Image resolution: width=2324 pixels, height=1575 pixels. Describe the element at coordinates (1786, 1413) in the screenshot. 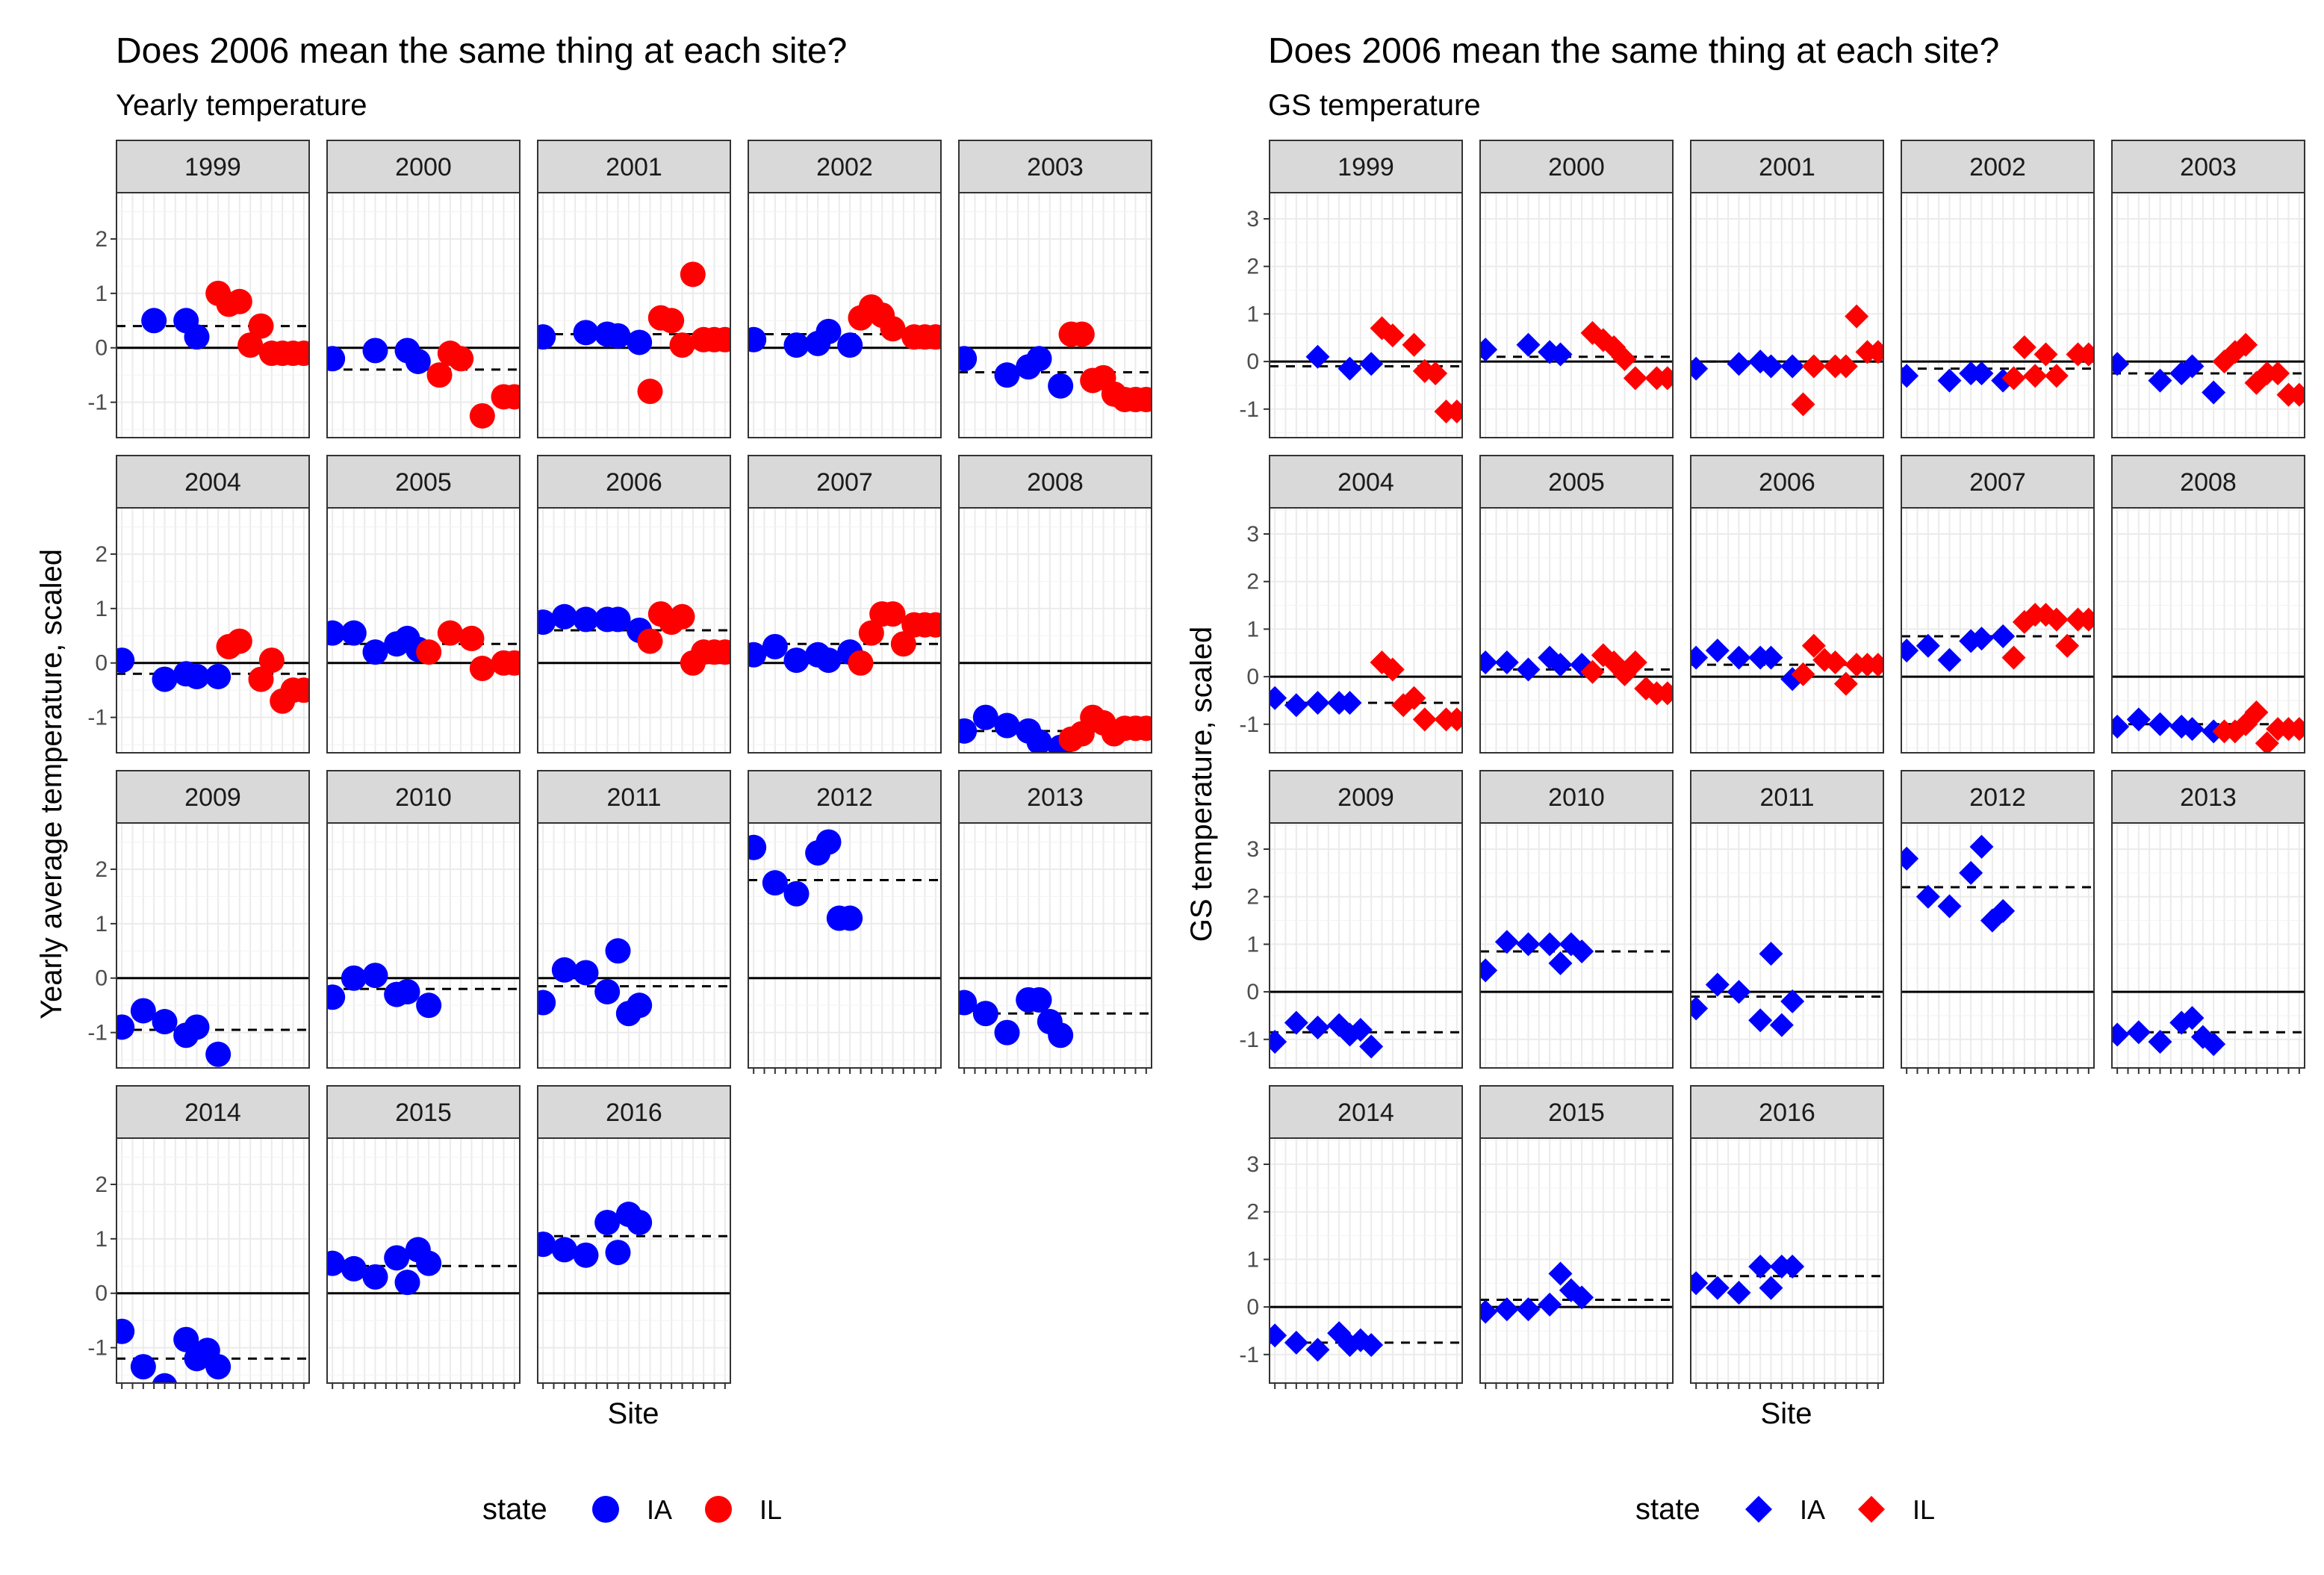

I see `x-axis-title: Site` at that location.